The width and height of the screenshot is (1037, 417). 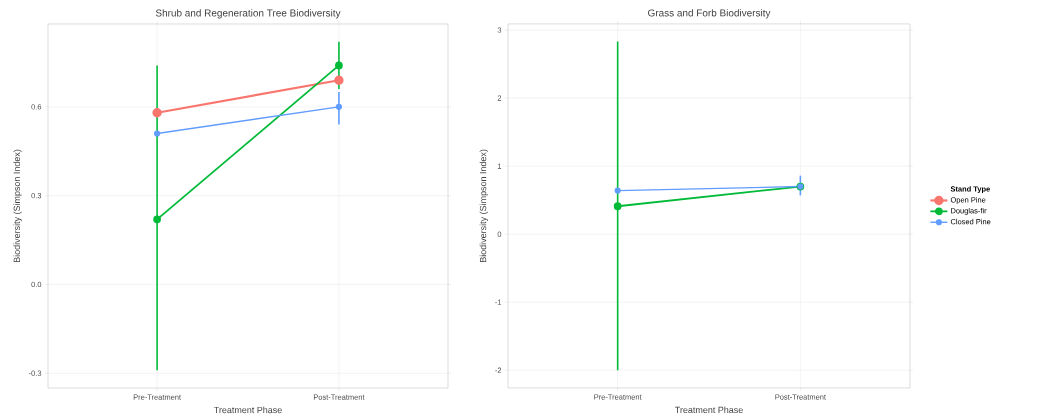 What do you see at coordinates (248, 14) in the screenshot?
I see `chart-title: Shrub and Regeneration Tree Biodiversity` at bounding box center [248, 14].